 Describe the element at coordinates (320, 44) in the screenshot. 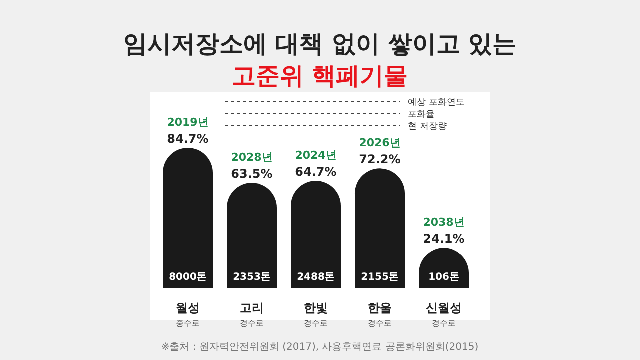

I see `chart-title: 임시저장소에 대책 없이 쌓이고 있는` at that location.